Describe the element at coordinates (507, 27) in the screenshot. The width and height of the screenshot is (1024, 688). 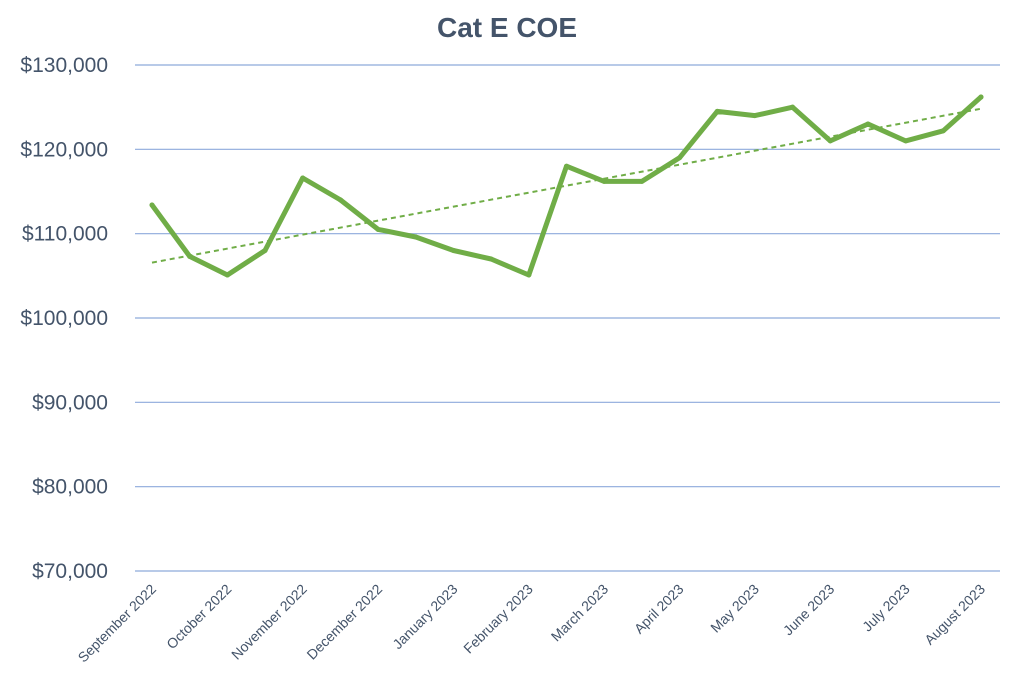
I see `chart-title: Cat E COE` at that location.